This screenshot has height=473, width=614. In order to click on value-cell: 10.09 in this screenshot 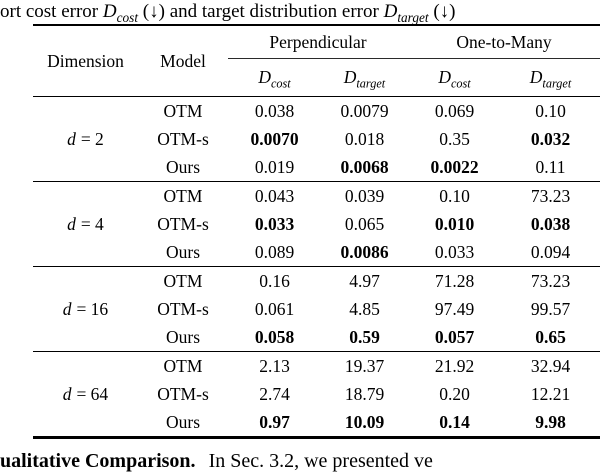, I will do `click(364, 421)`.